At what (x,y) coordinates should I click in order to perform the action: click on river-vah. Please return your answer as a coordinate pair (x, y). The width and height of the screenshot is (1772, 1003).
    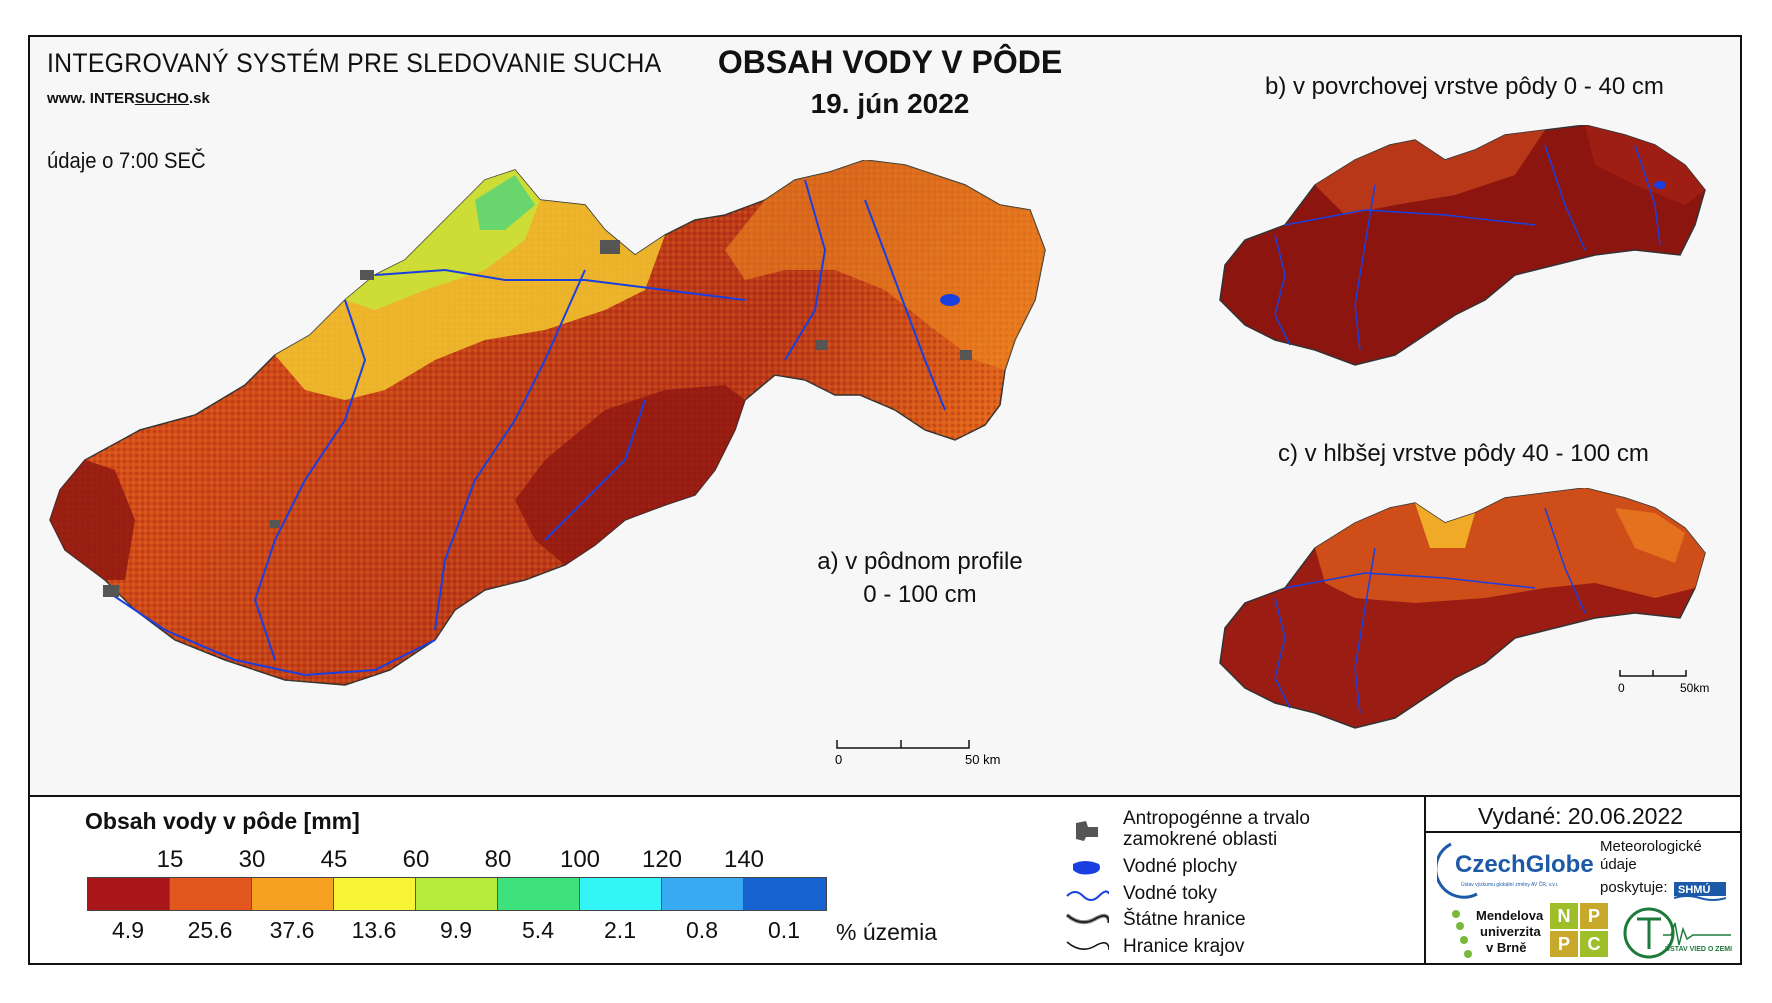
    Looking at the image, I should click on (310, 480).